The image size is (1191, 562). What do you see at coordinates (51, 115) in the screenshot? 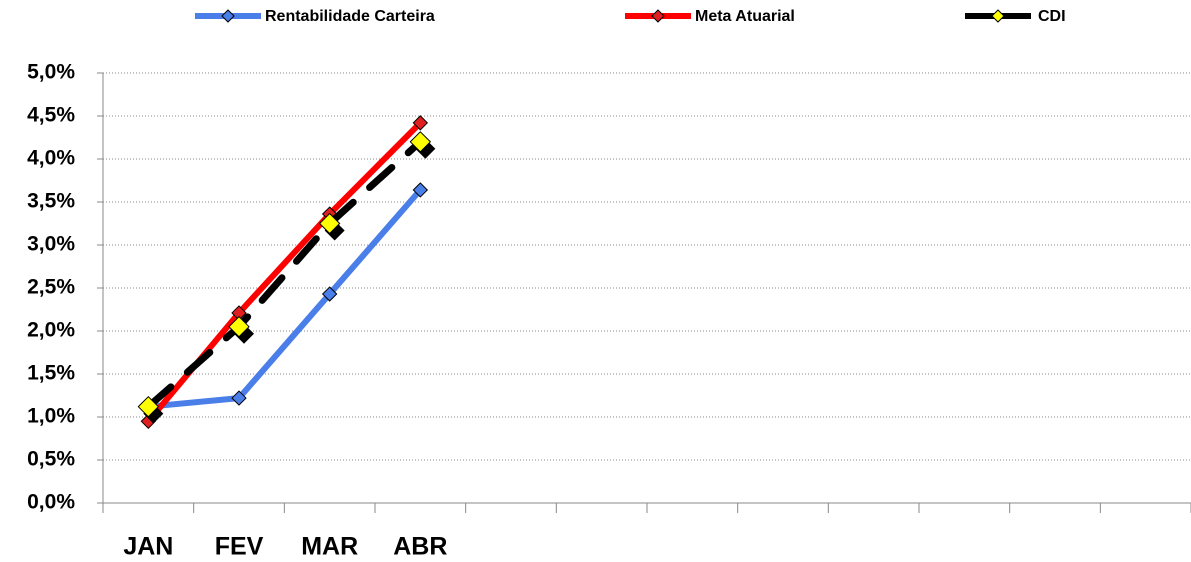
I see `y-tick-label: 4,5%` at bounding box center [51, 115].